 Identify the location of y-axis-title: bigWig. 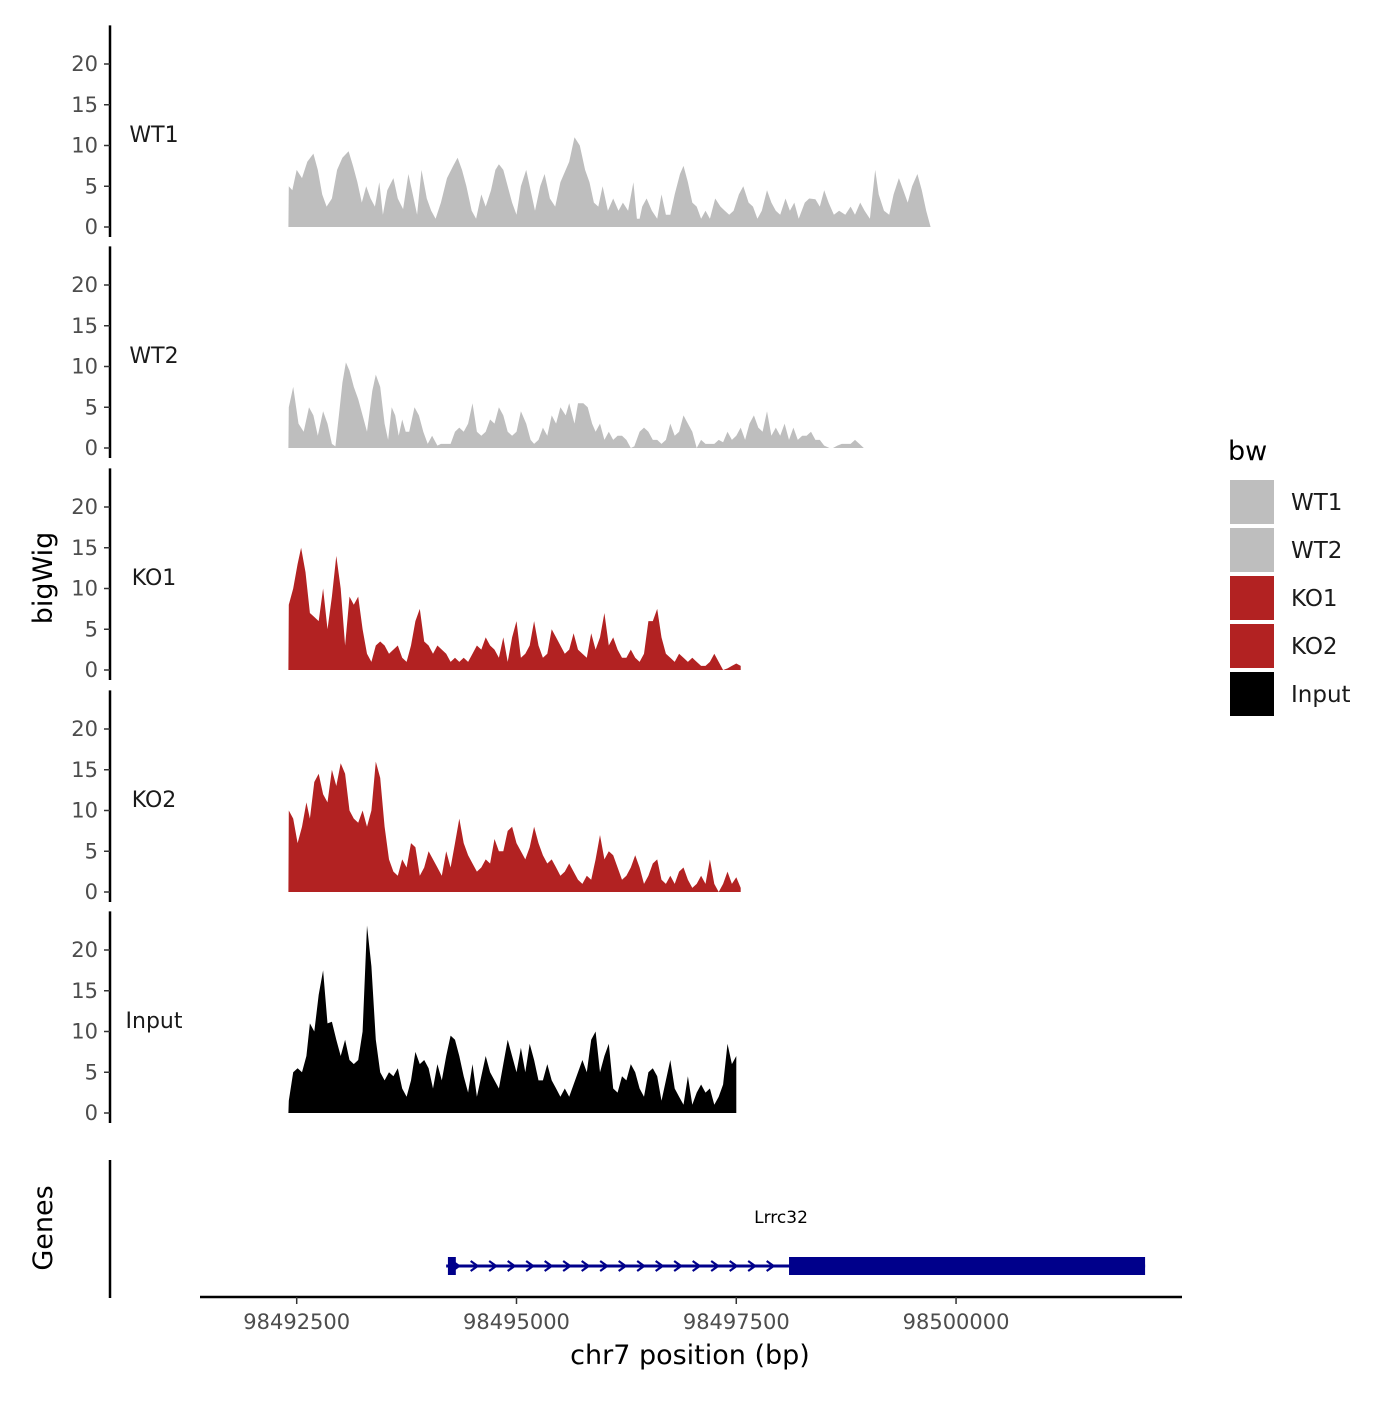
(43, 578).